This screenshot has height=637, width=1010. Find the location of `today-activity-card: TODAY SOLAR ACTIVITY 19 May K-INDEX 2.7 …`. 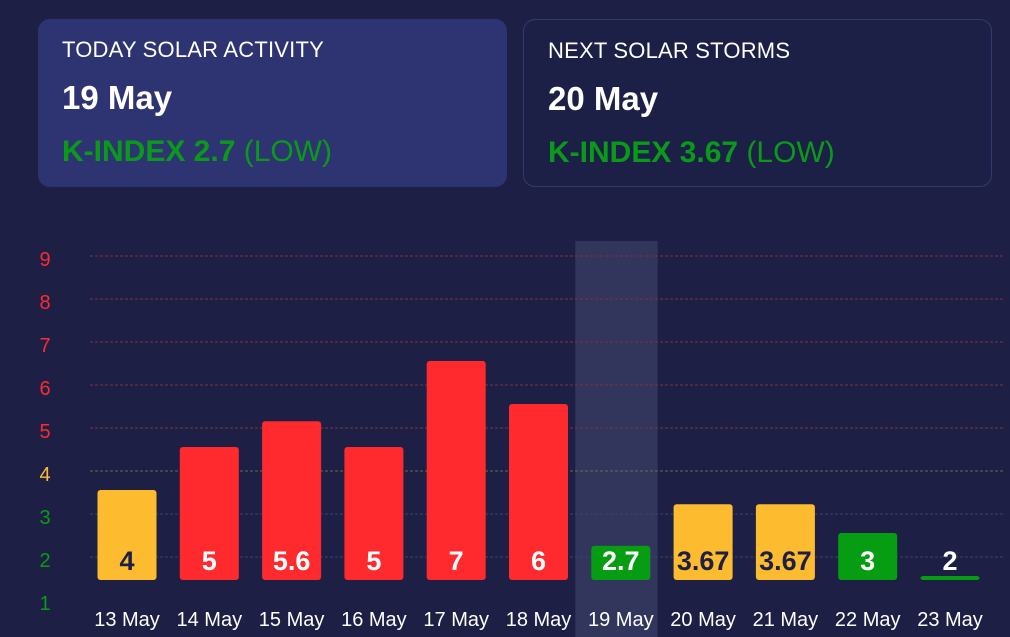

today-activity-card: TODAY SOLAR ACTIVITY 19 May K-INDEX 2.7 … is located at coordinates (272, 103).